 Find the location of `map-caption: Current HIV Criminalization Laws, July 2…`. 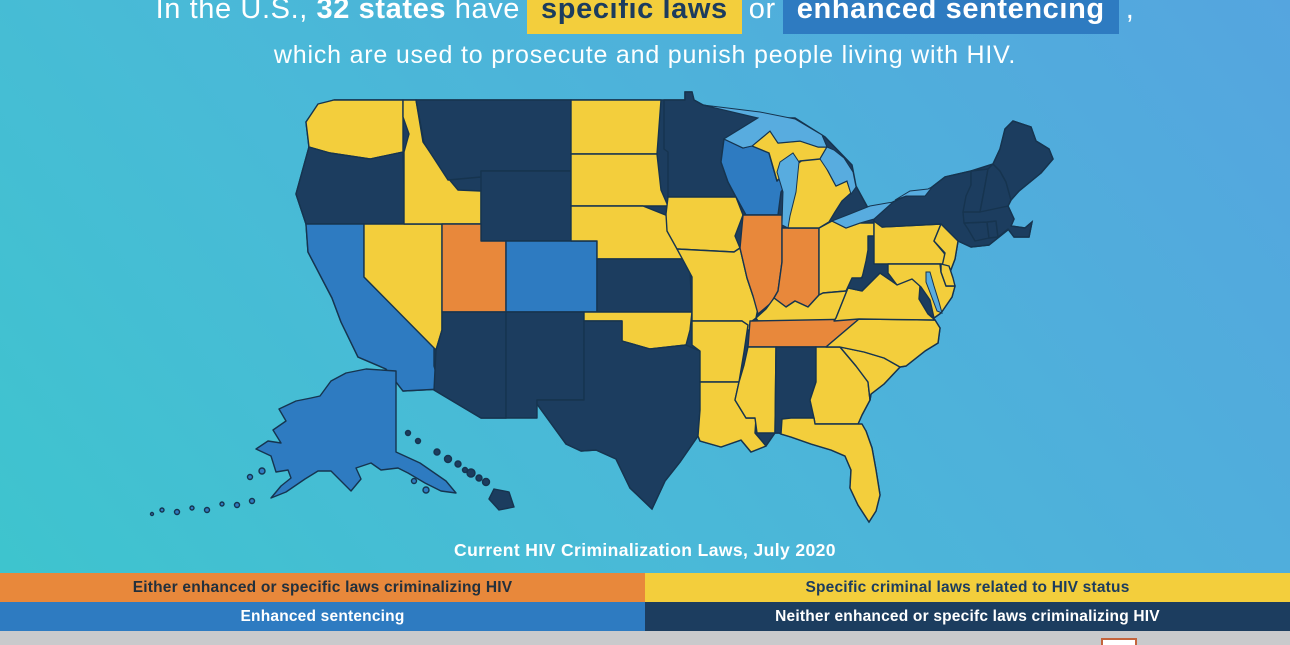

map-caption: Current HIV Criminalization Laws, July 2… is located at coordinates (645, 550).